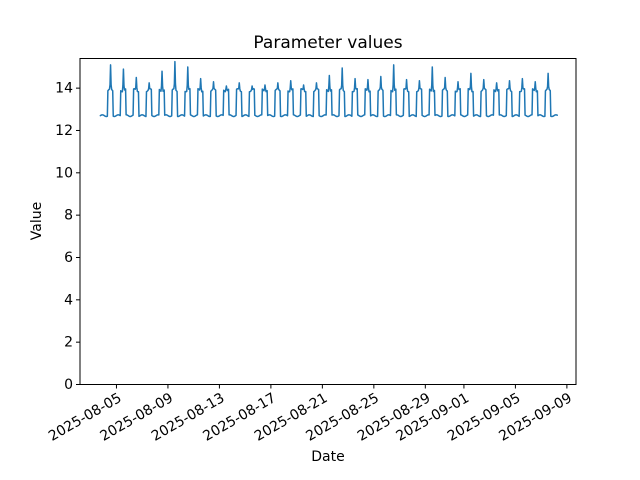  Describe the element at coordinates (328, 43) in the screenshot. I see `chart-title: Parameter values` at that location.